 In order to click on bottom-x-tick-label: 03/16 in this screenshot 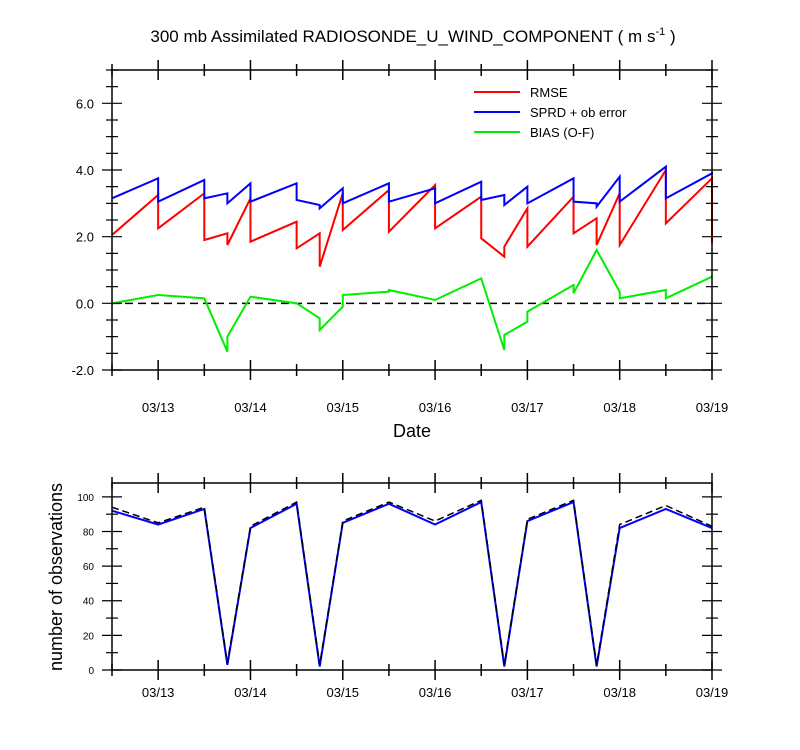, I will do `click(435, 692)`.